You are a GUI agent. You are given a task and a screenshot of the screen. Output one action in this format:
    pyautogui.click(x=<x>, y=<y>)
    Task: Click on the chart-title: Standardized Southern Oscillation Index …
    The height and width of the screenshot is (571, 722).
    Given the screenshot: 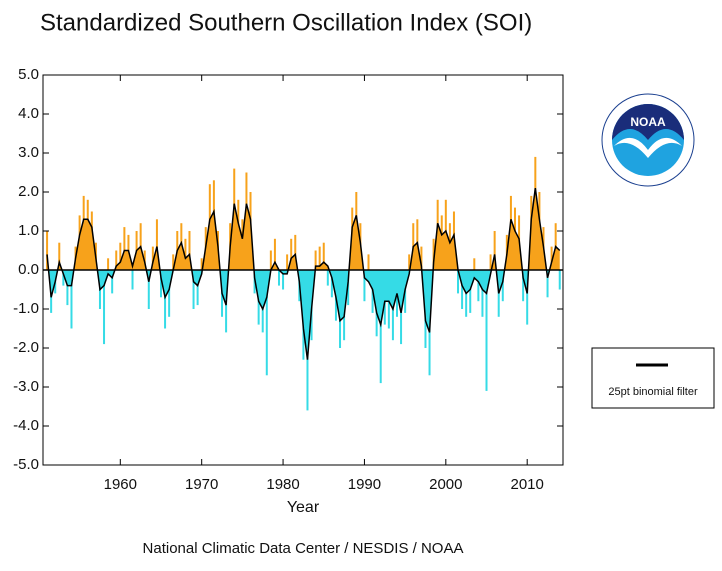 What is the action you would take?
    pyautogui.click(x=286, y=22)
    